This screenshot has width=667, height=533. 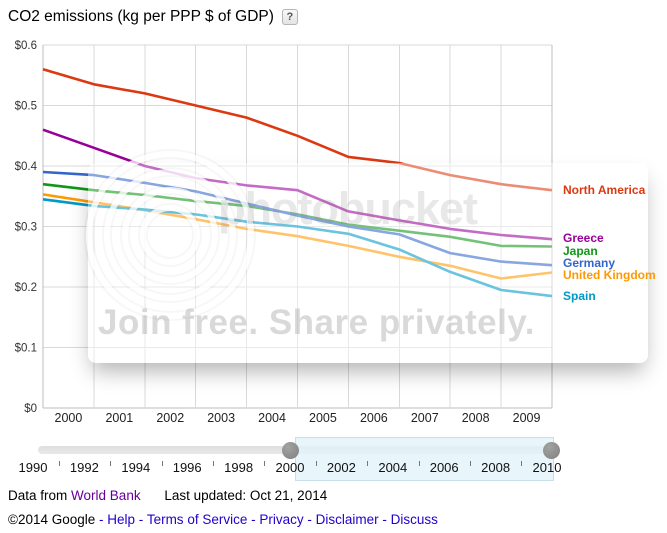 What do you see at coordinates (290, 450) in the screenshot?
I see `slider-handle-left` at bounding box center [290, 450].